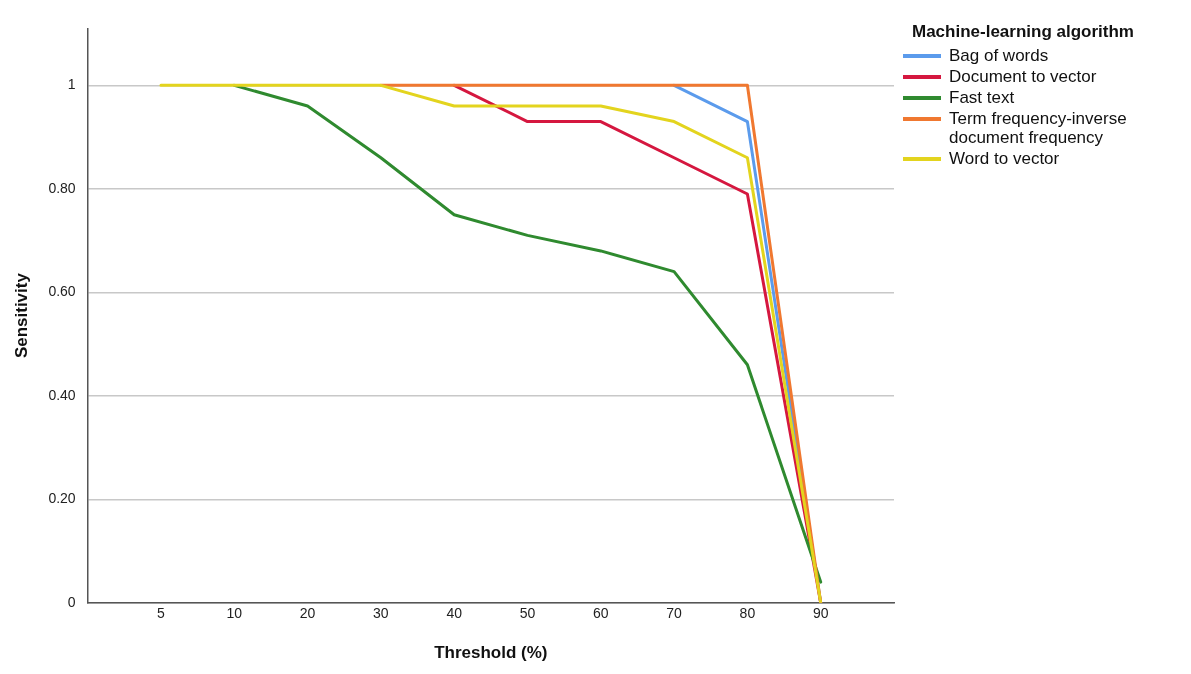  Describe the element at coordinates (674, 613) in the screenshot. I see `x-tick-label: 70` at that location.